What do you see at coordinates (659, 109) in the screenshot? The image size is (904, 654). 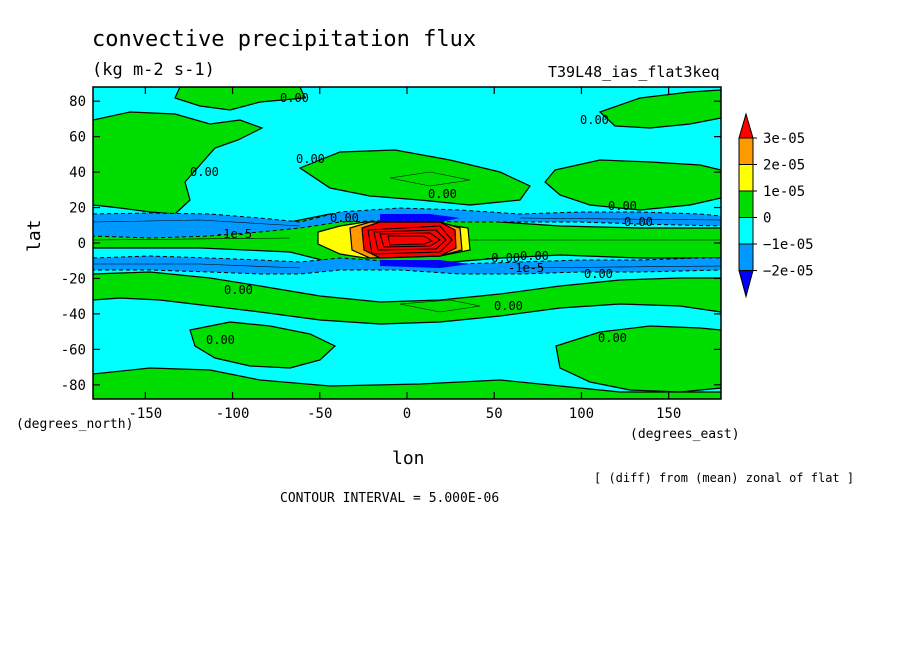 I see `region-ne-pole` at bounding box center [659, 109].